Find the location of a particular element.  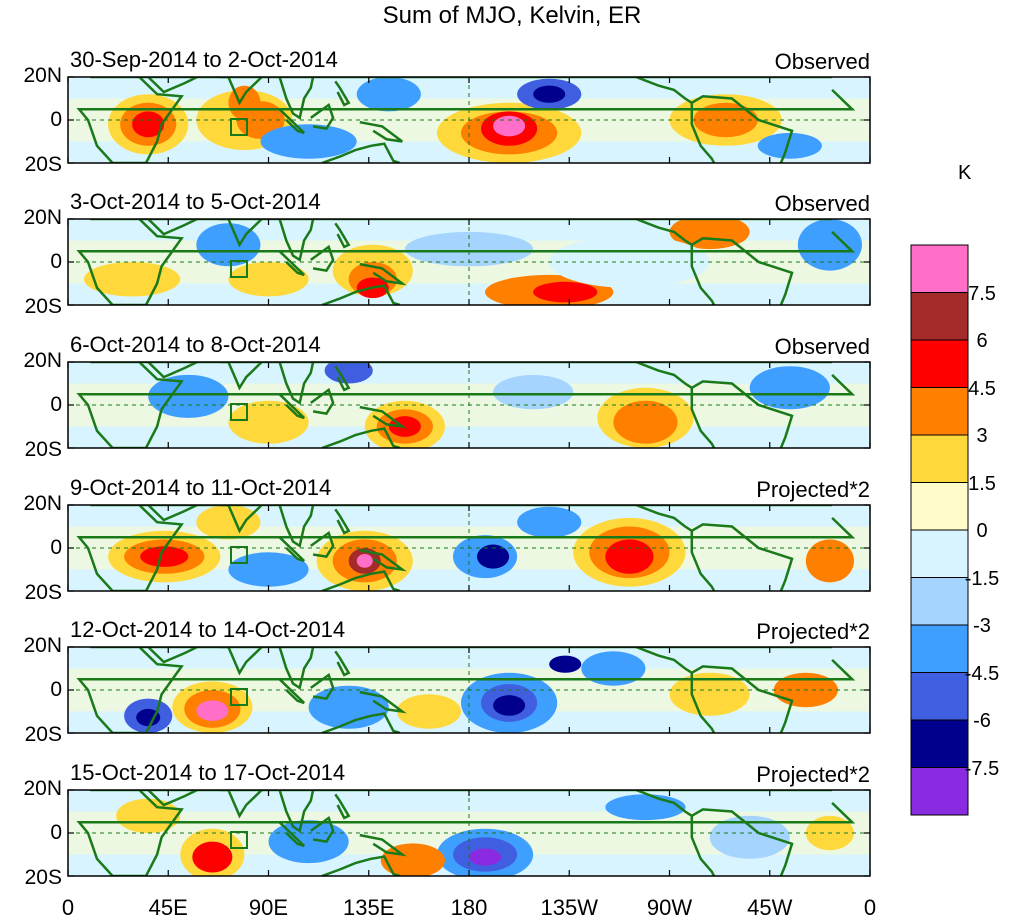

panel-date-label: 15-Oct-2014 to 17-Oct-2014 is located at coordinates (208, 772).